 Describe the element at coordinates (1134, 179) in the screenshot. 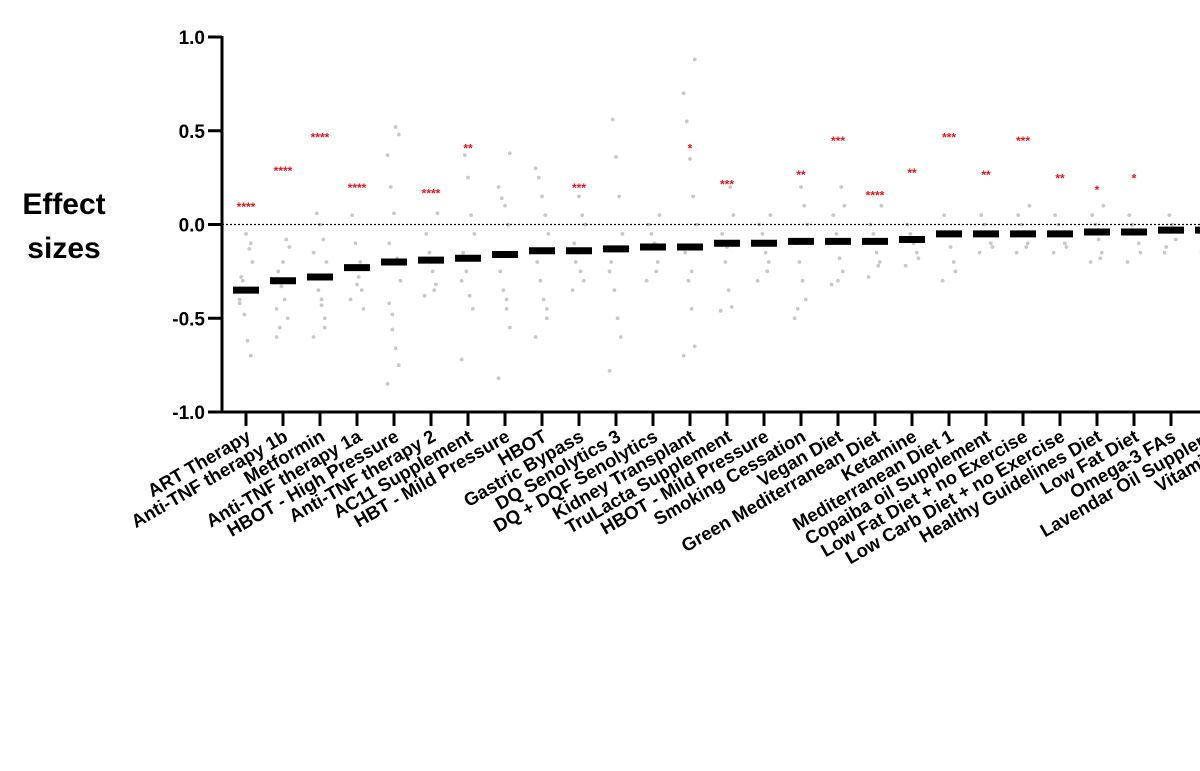

I see `significance-label: *` at that location.